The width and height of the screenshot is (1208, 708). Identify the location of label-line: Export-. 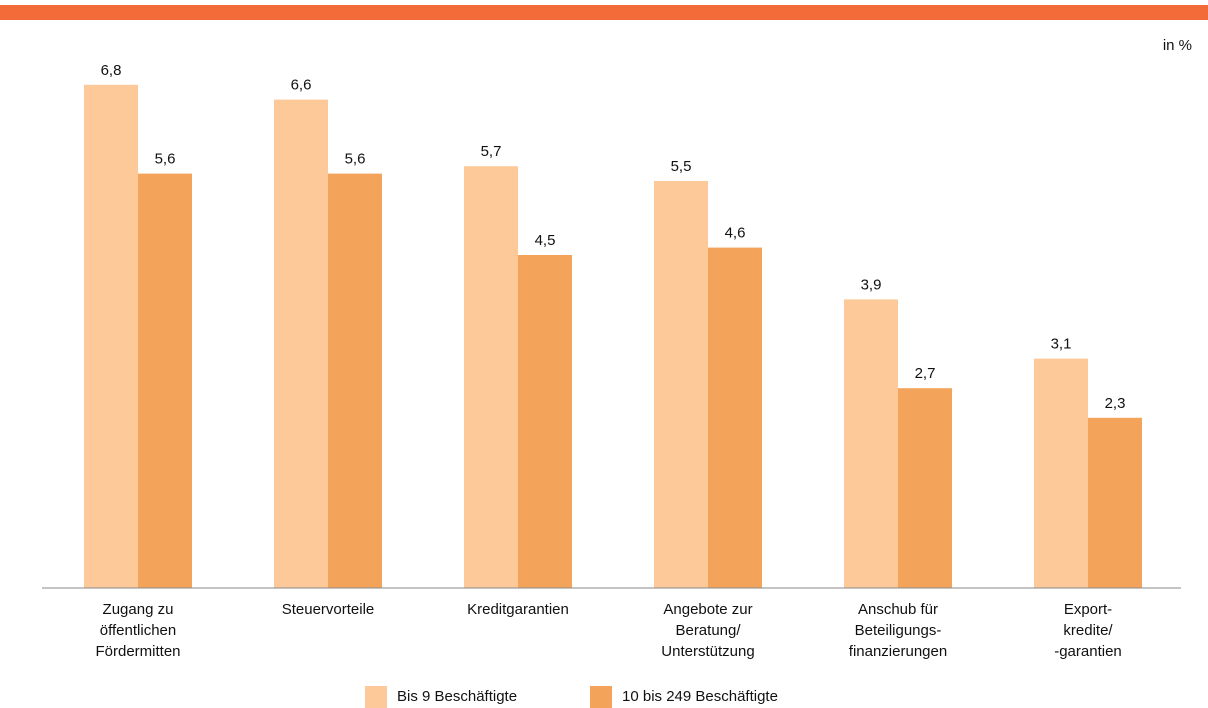
(1088, 609).